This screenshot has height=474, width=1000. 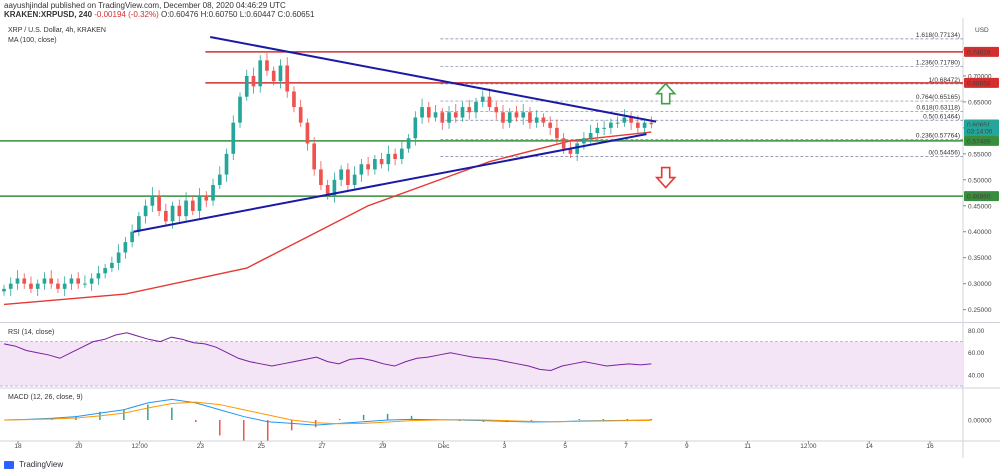 What do you see at coordinates (979, 125) in the screenshot?
I see `price-label-last: 0.60651` at bounding box center [979, 125].